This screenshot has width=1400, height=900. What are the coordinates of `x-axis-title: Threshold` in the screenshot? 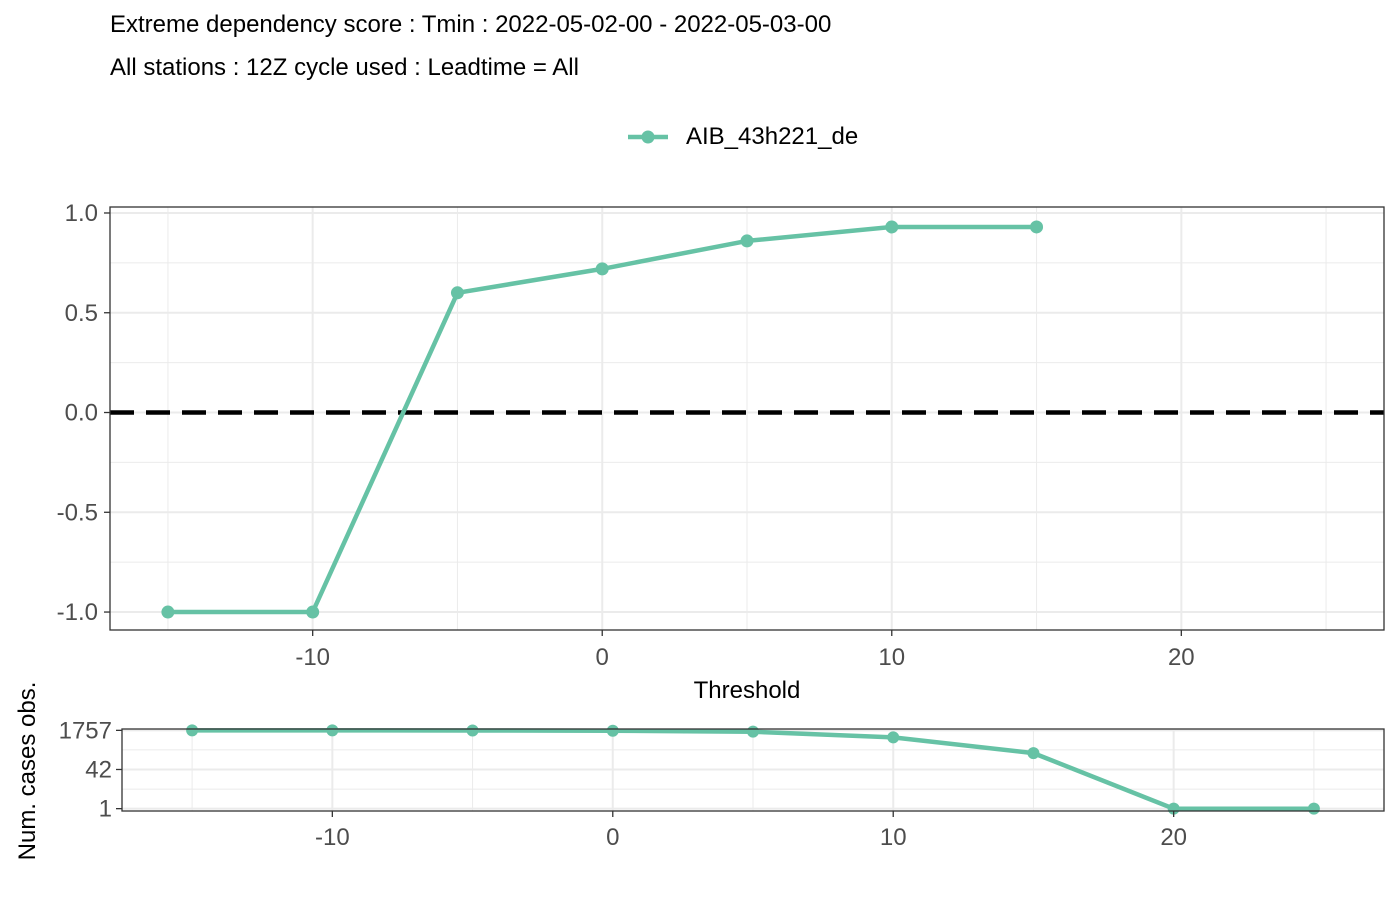 It's located at (747, 690).